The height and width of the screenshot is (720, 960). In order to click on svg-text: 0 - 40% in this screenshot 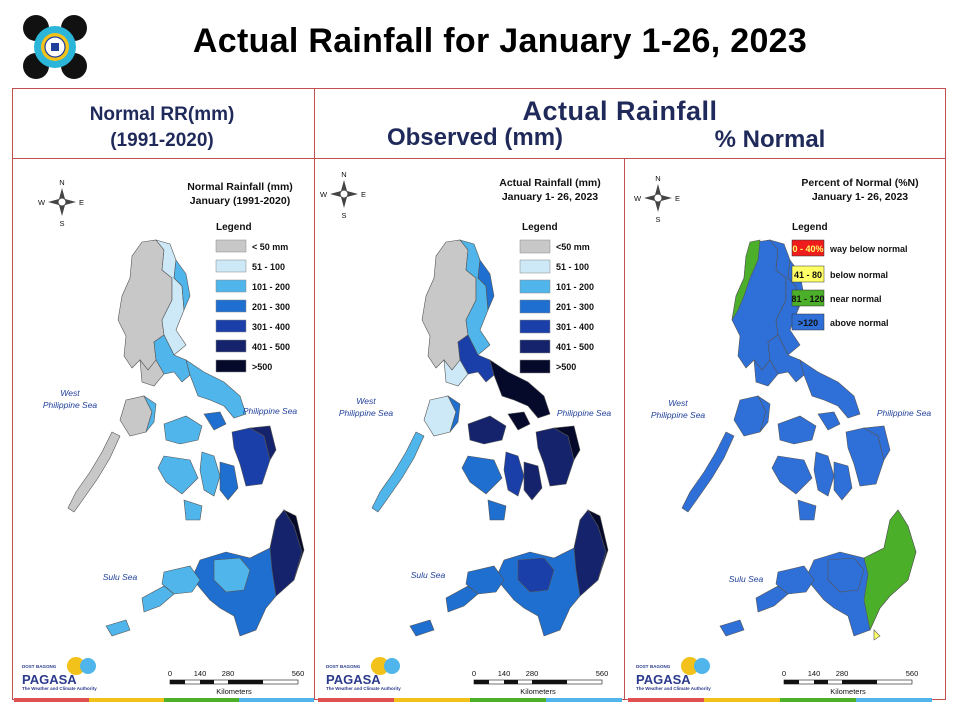, I will do `click(807, 249)`.